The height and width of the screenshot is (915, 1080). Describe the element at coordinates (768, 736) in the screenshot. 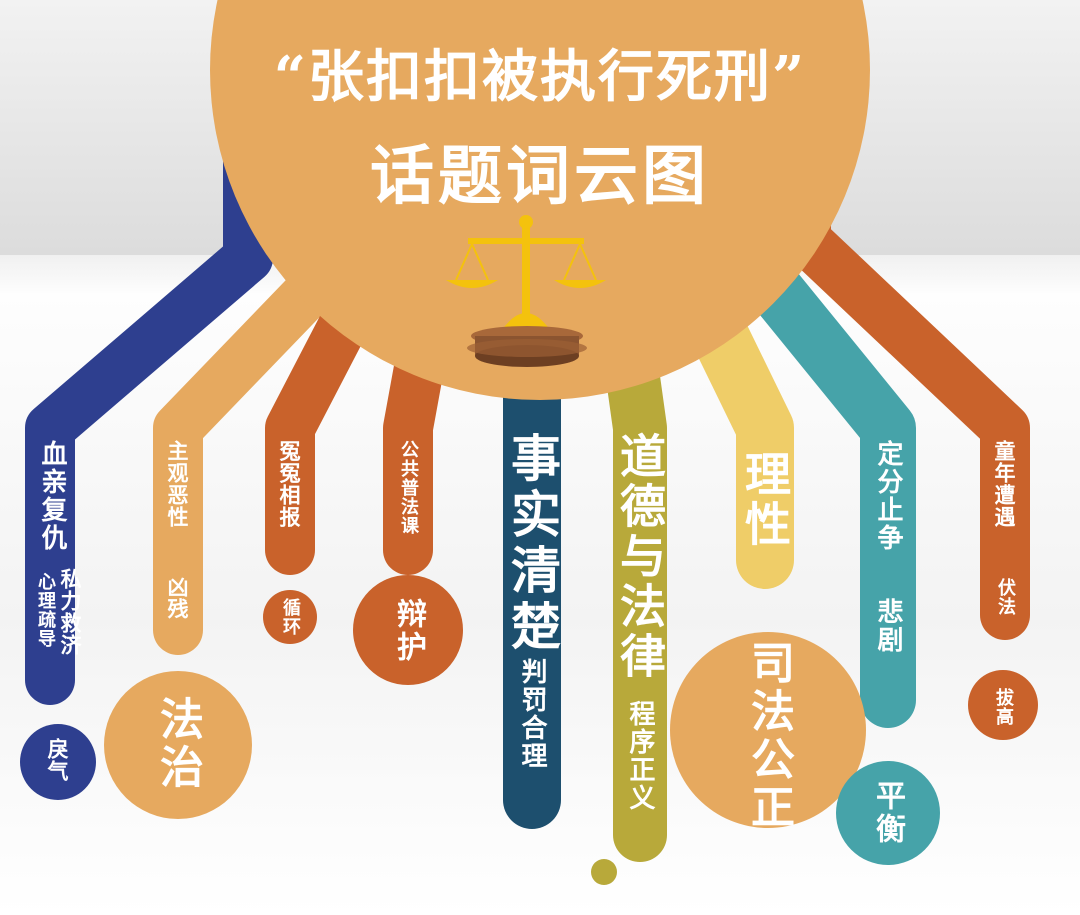

I see `word-sifa-gongzheng: 司法公正` at that location.